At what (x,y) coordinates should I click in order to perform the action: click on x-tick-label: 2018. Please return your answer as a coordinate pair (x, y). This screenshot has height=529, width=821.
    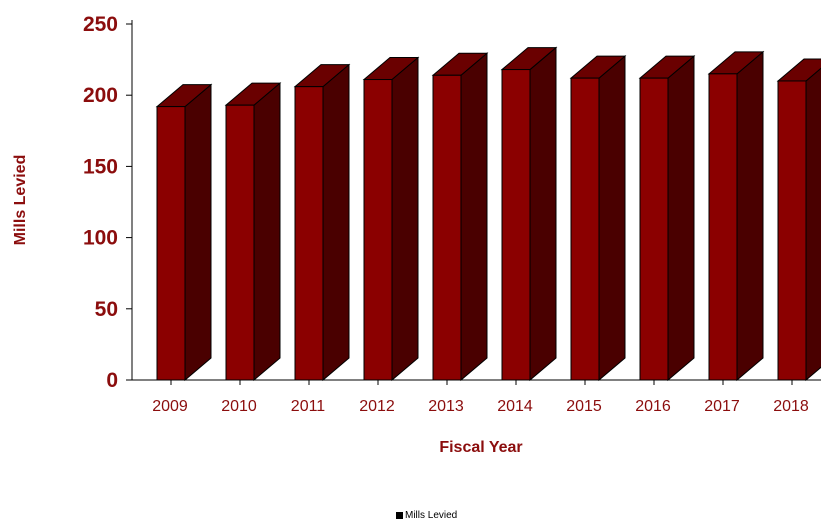
    Looking at the image, I should click on (791, 406).